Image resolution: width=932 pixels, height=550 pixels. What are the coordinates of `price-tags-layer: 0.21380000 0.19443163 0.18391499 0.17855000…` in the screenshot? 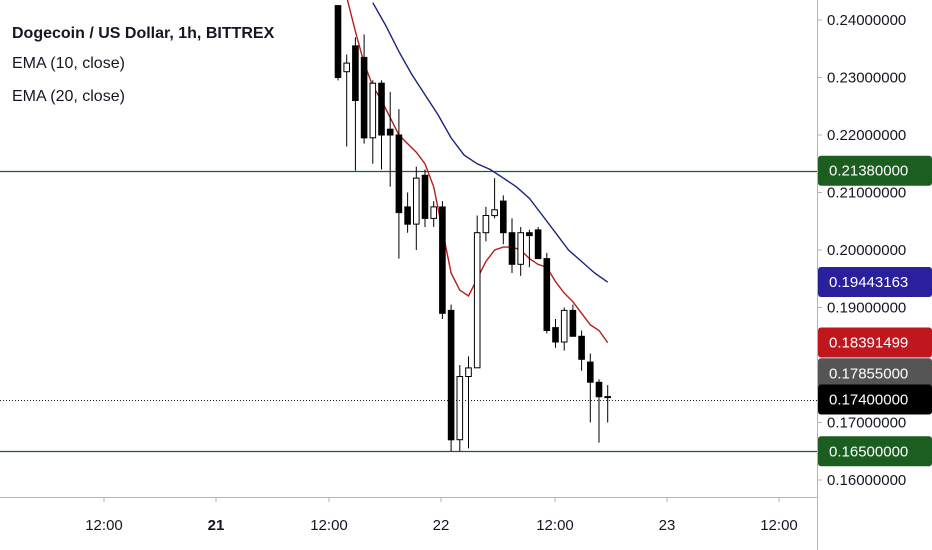 It's located at (875, 311).